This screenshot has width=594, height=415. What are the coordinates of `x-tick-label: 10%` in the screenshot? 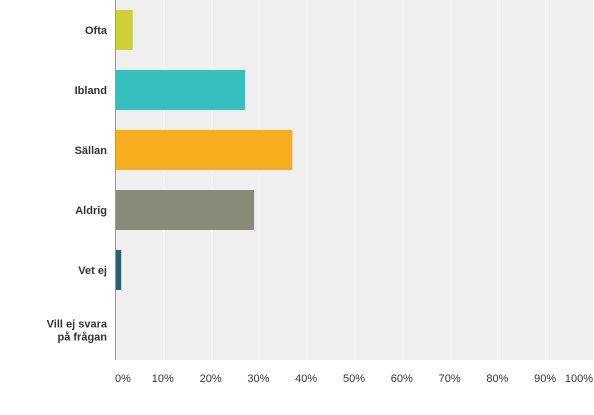 It's located at (163, 379).